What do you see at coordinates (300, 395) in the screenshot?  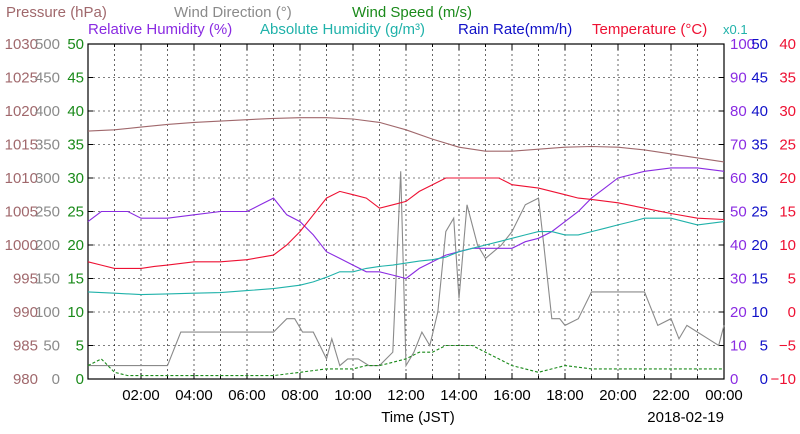 I see `x-tick-label: 08:00` at bounding box center [300, 395].